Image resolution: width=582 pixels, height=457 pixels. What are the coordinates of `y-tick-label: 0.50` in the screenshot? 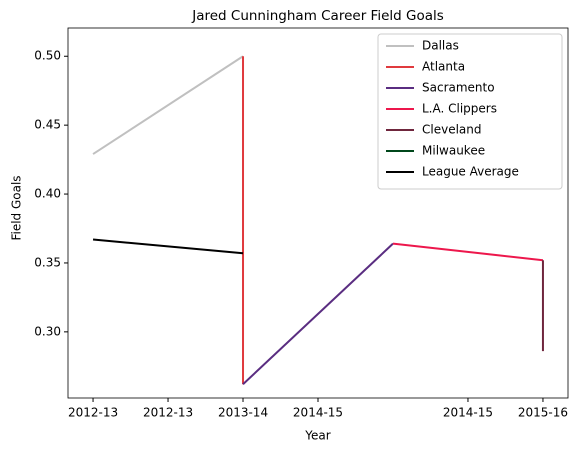 It's located at (47, 56).